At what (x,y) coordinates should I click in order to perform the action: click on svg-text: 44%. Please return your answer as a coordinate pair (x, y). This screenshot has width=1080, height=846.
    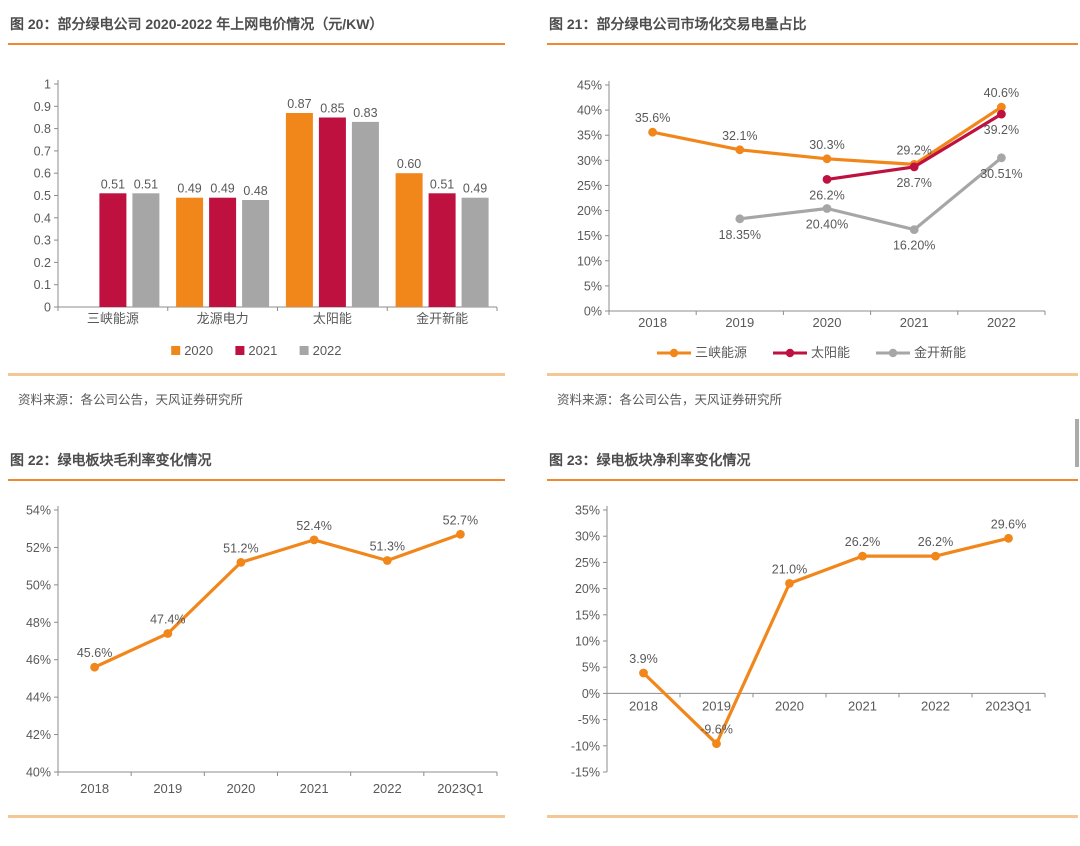
    Looking at the image, I should click on (38, 698).